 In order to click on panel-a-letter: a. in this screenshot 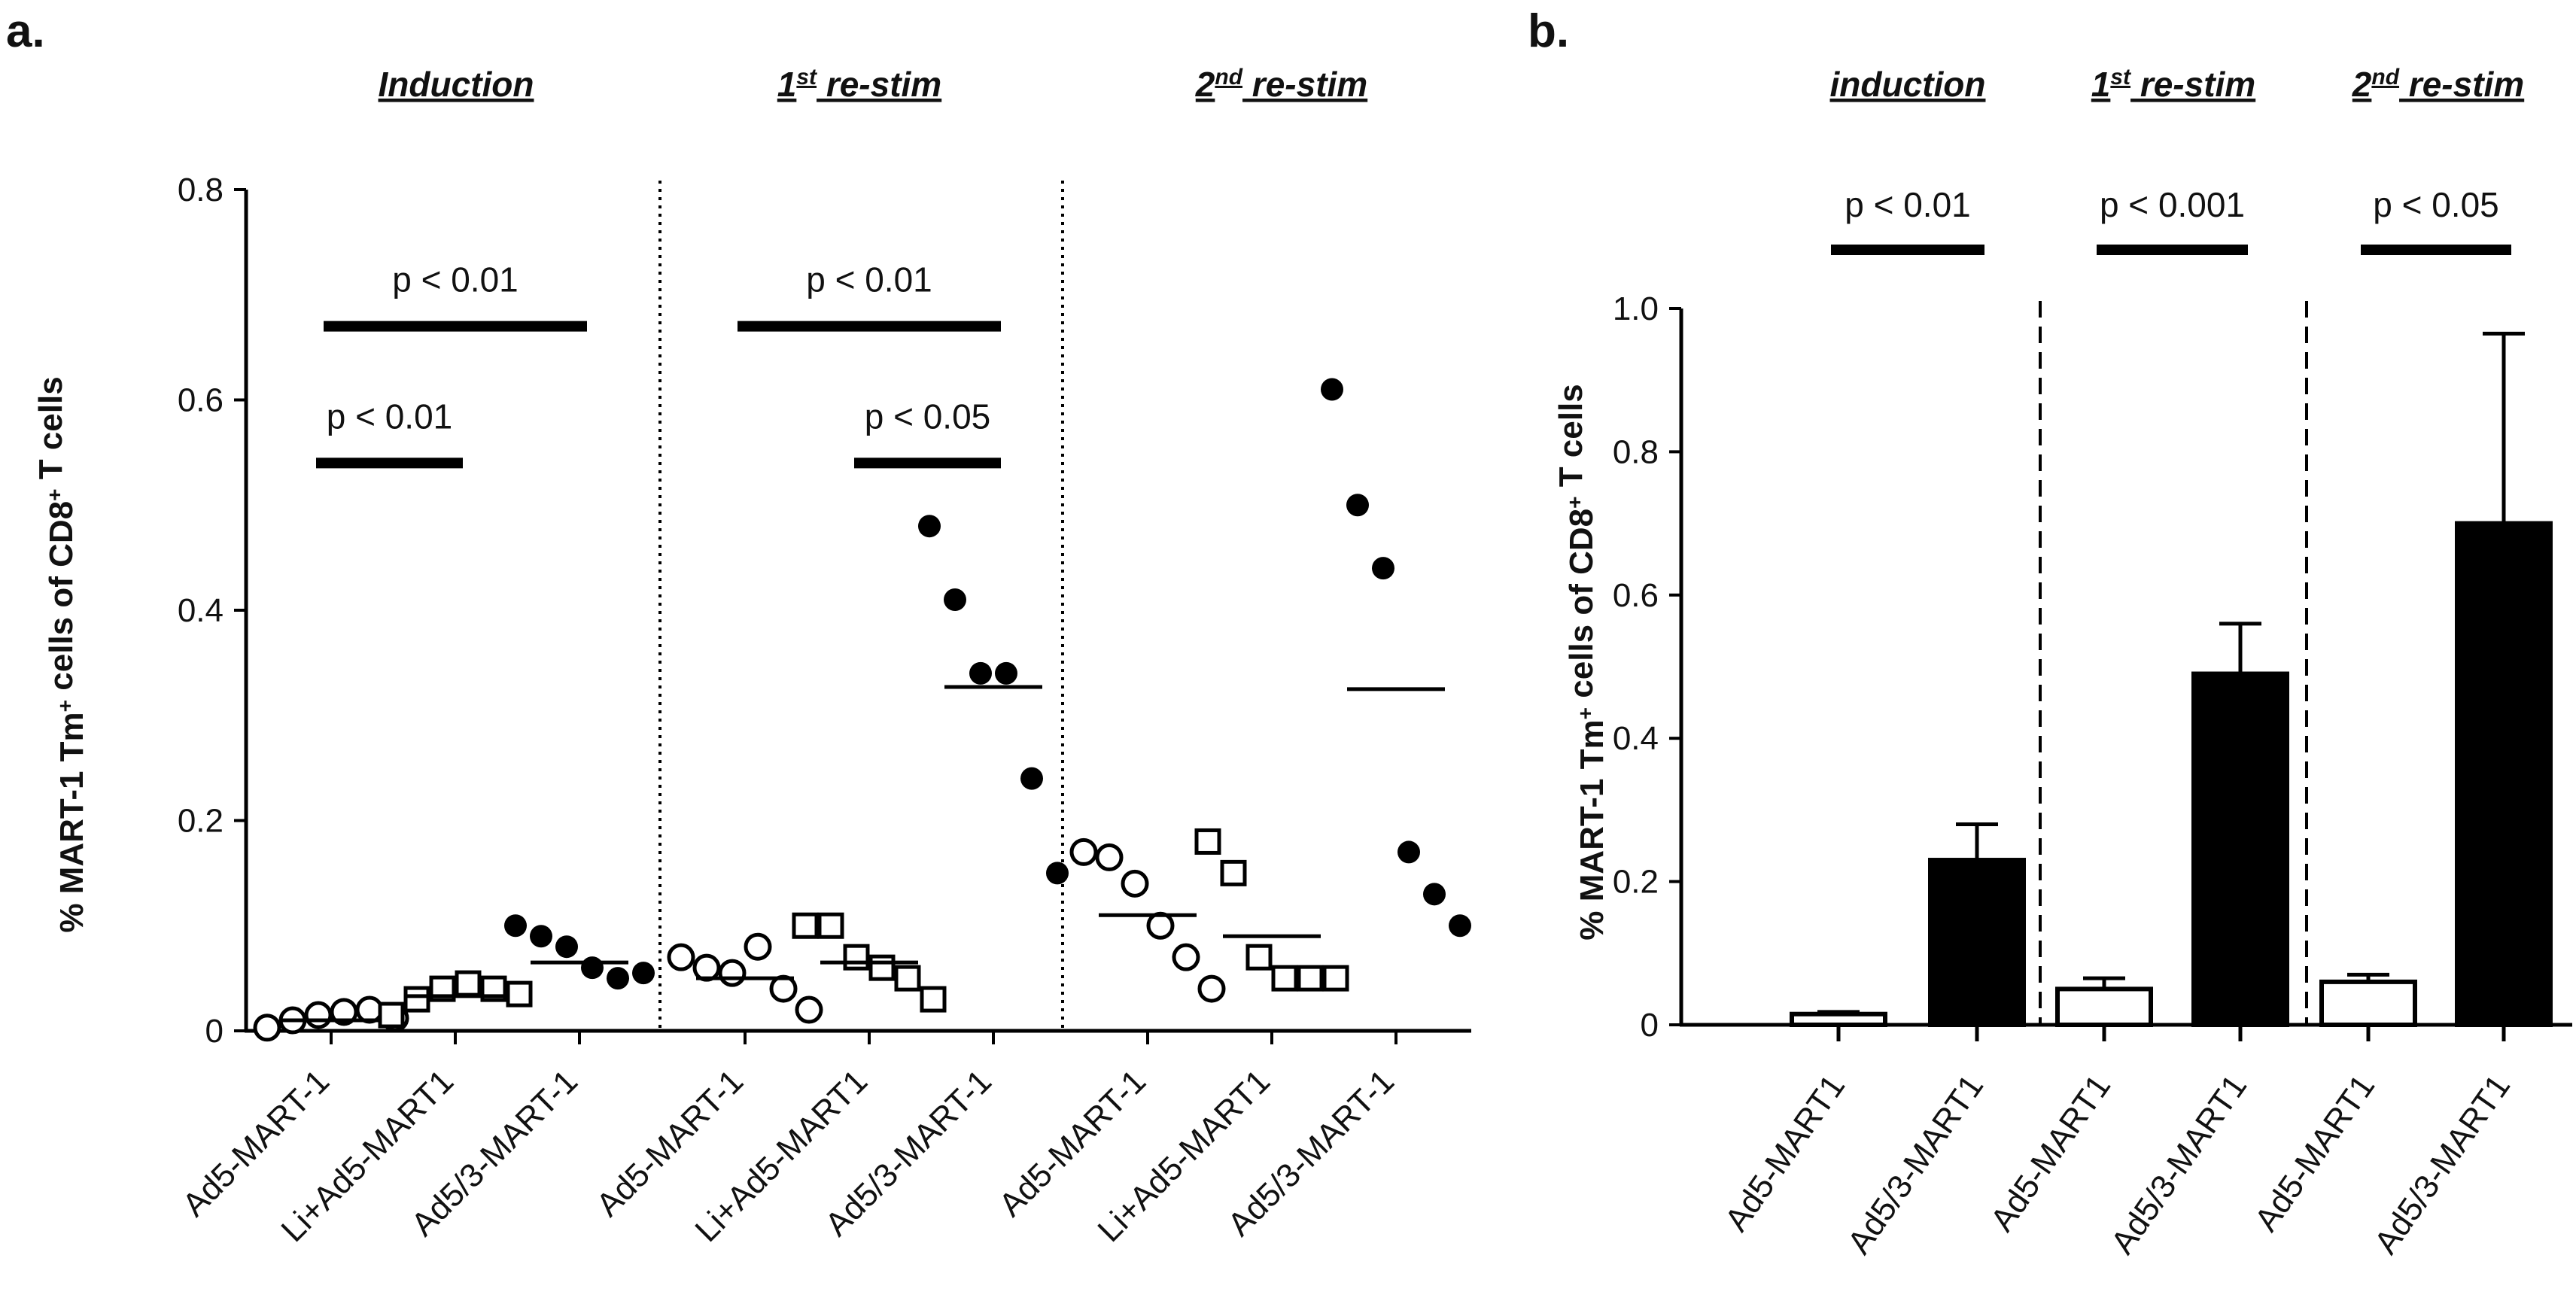, I will do `click(25, 31)`.